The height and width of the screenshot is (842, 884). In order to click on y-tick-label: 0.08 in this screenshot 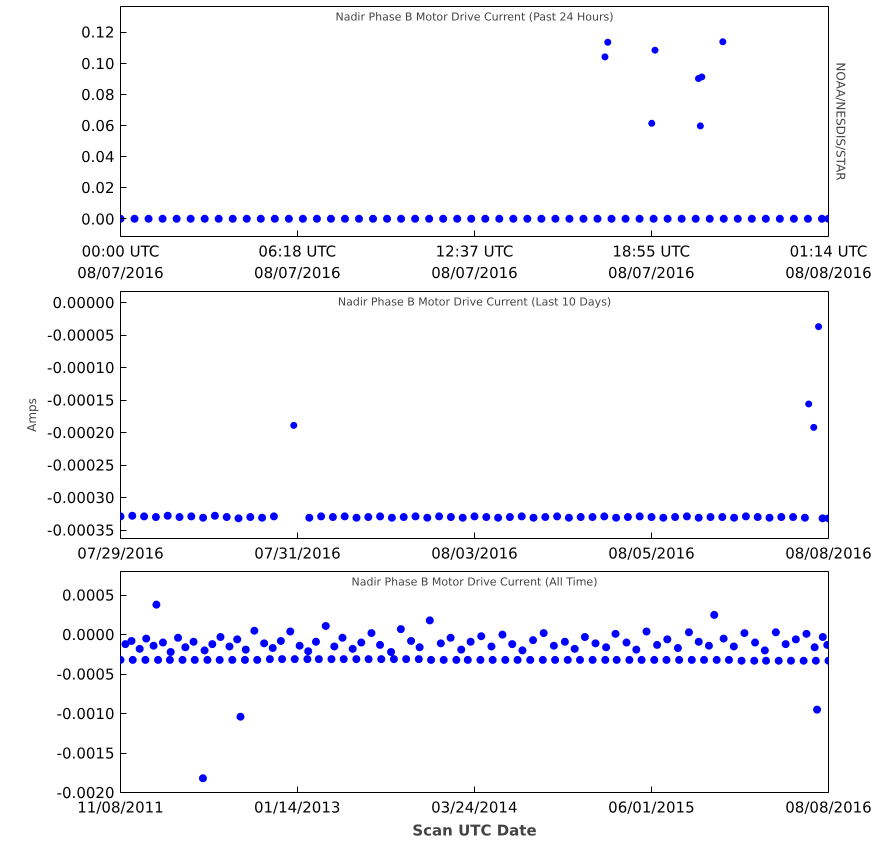, I will do `click(98, 95)`.